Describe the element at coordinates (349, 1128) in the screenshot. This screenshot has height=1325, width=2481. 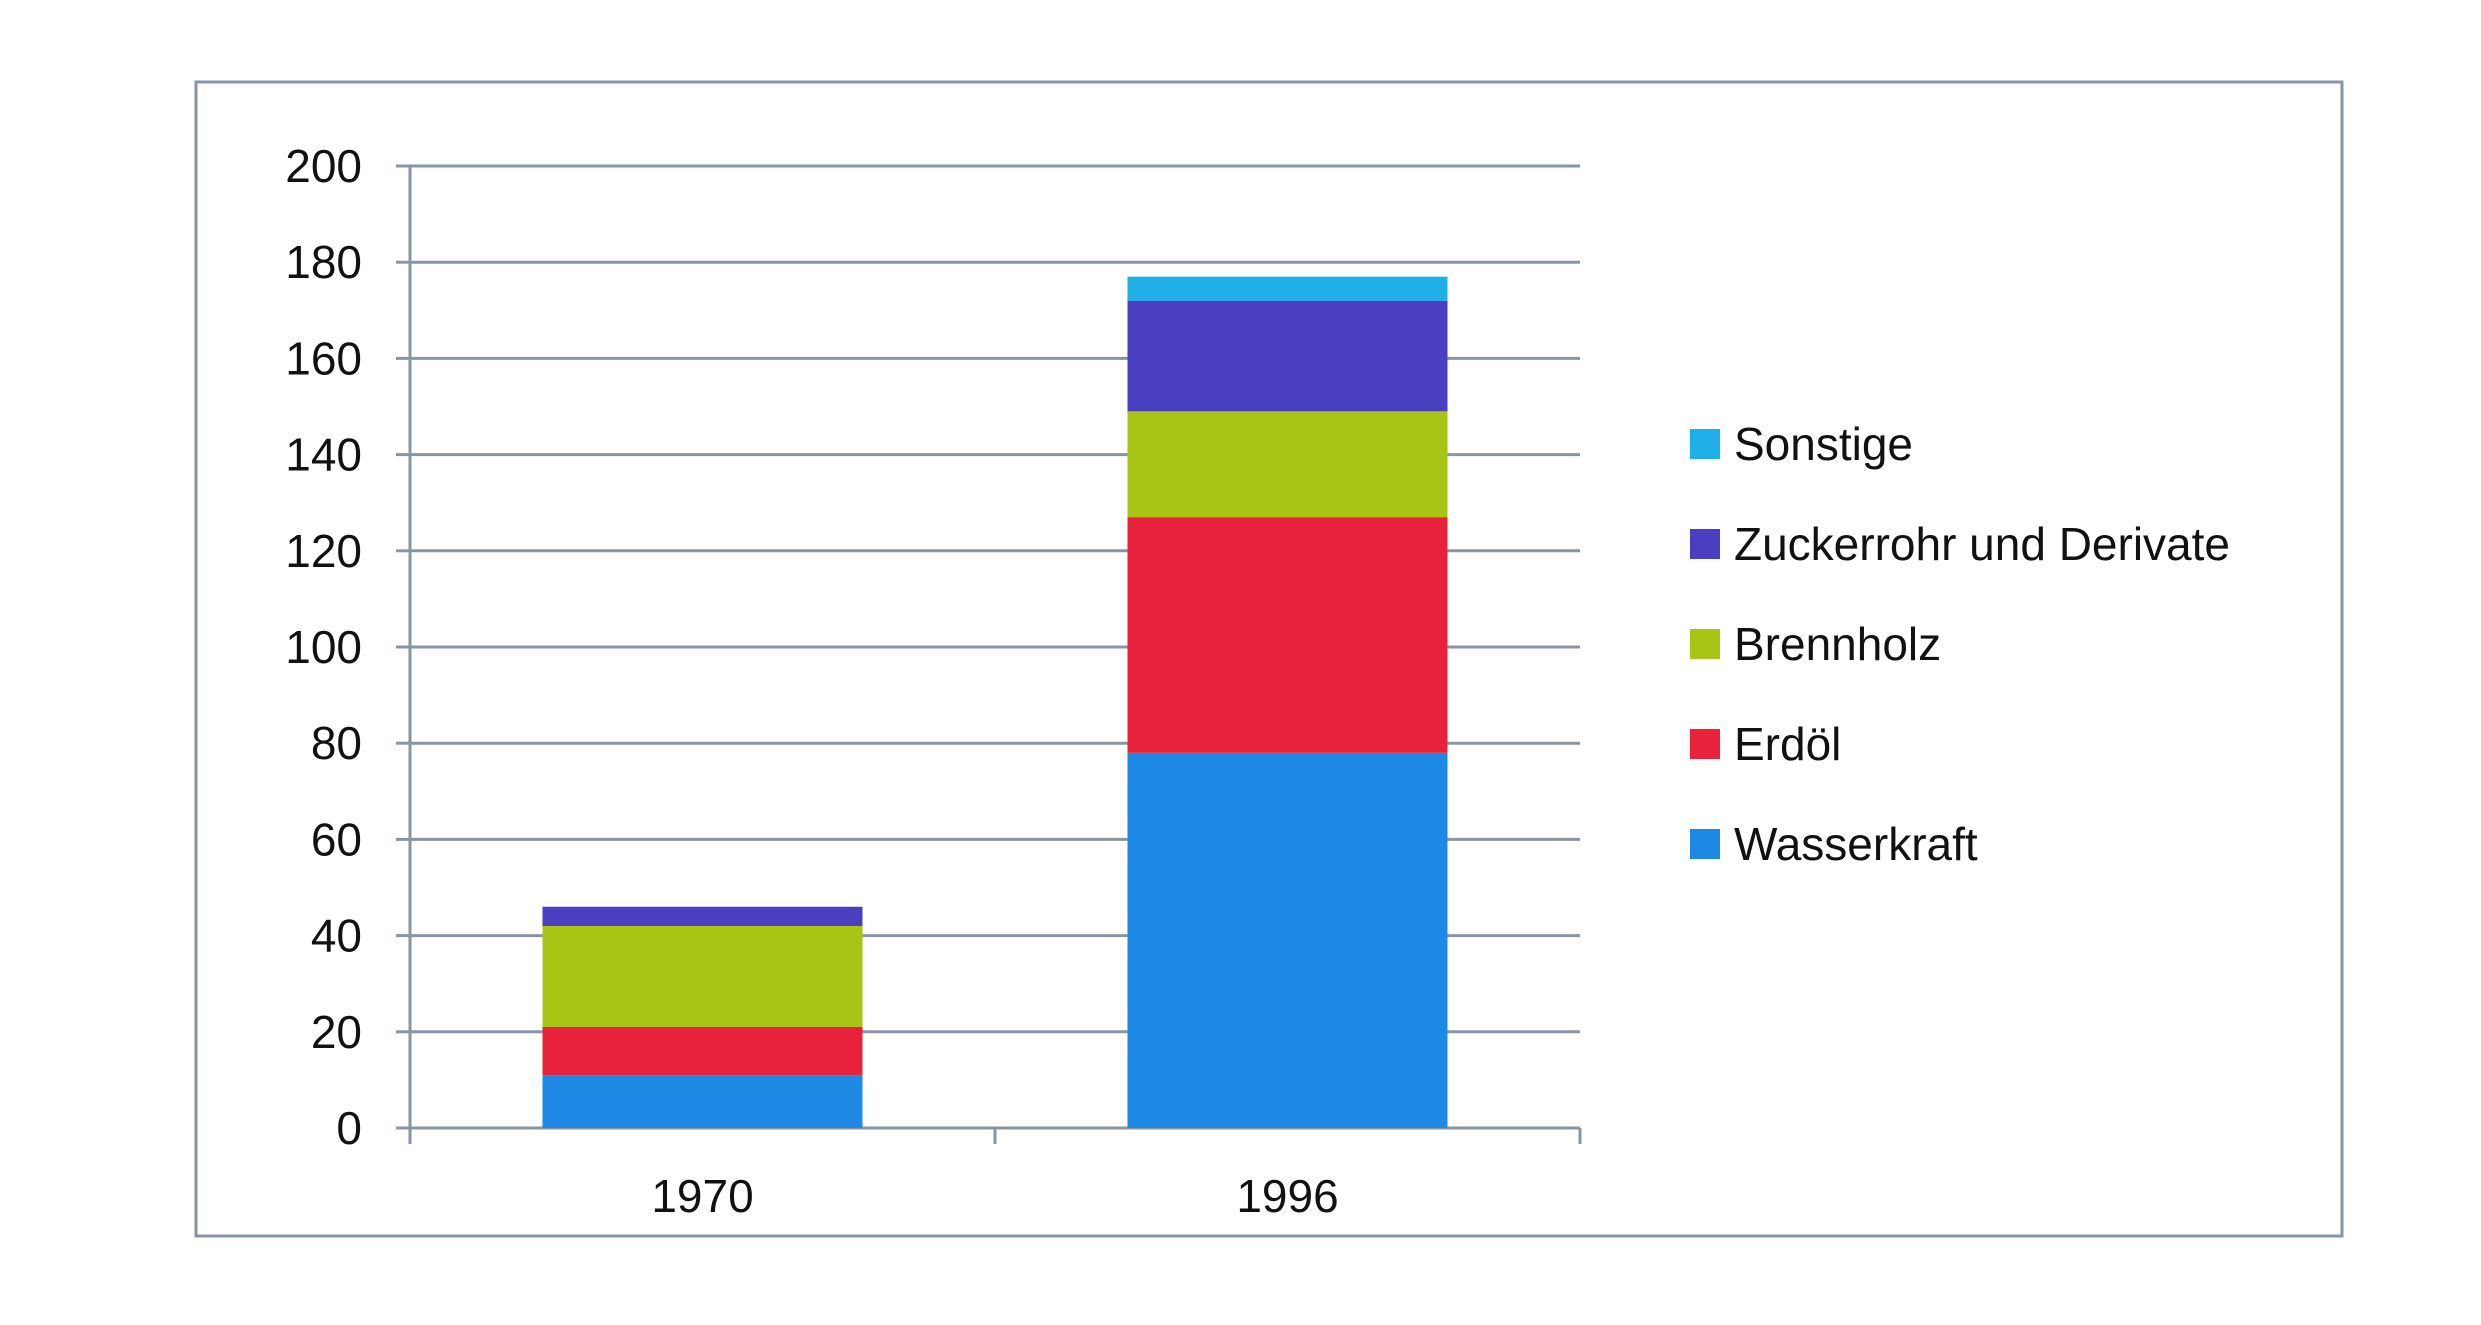
I see `y-tick-label: 0` at that location.